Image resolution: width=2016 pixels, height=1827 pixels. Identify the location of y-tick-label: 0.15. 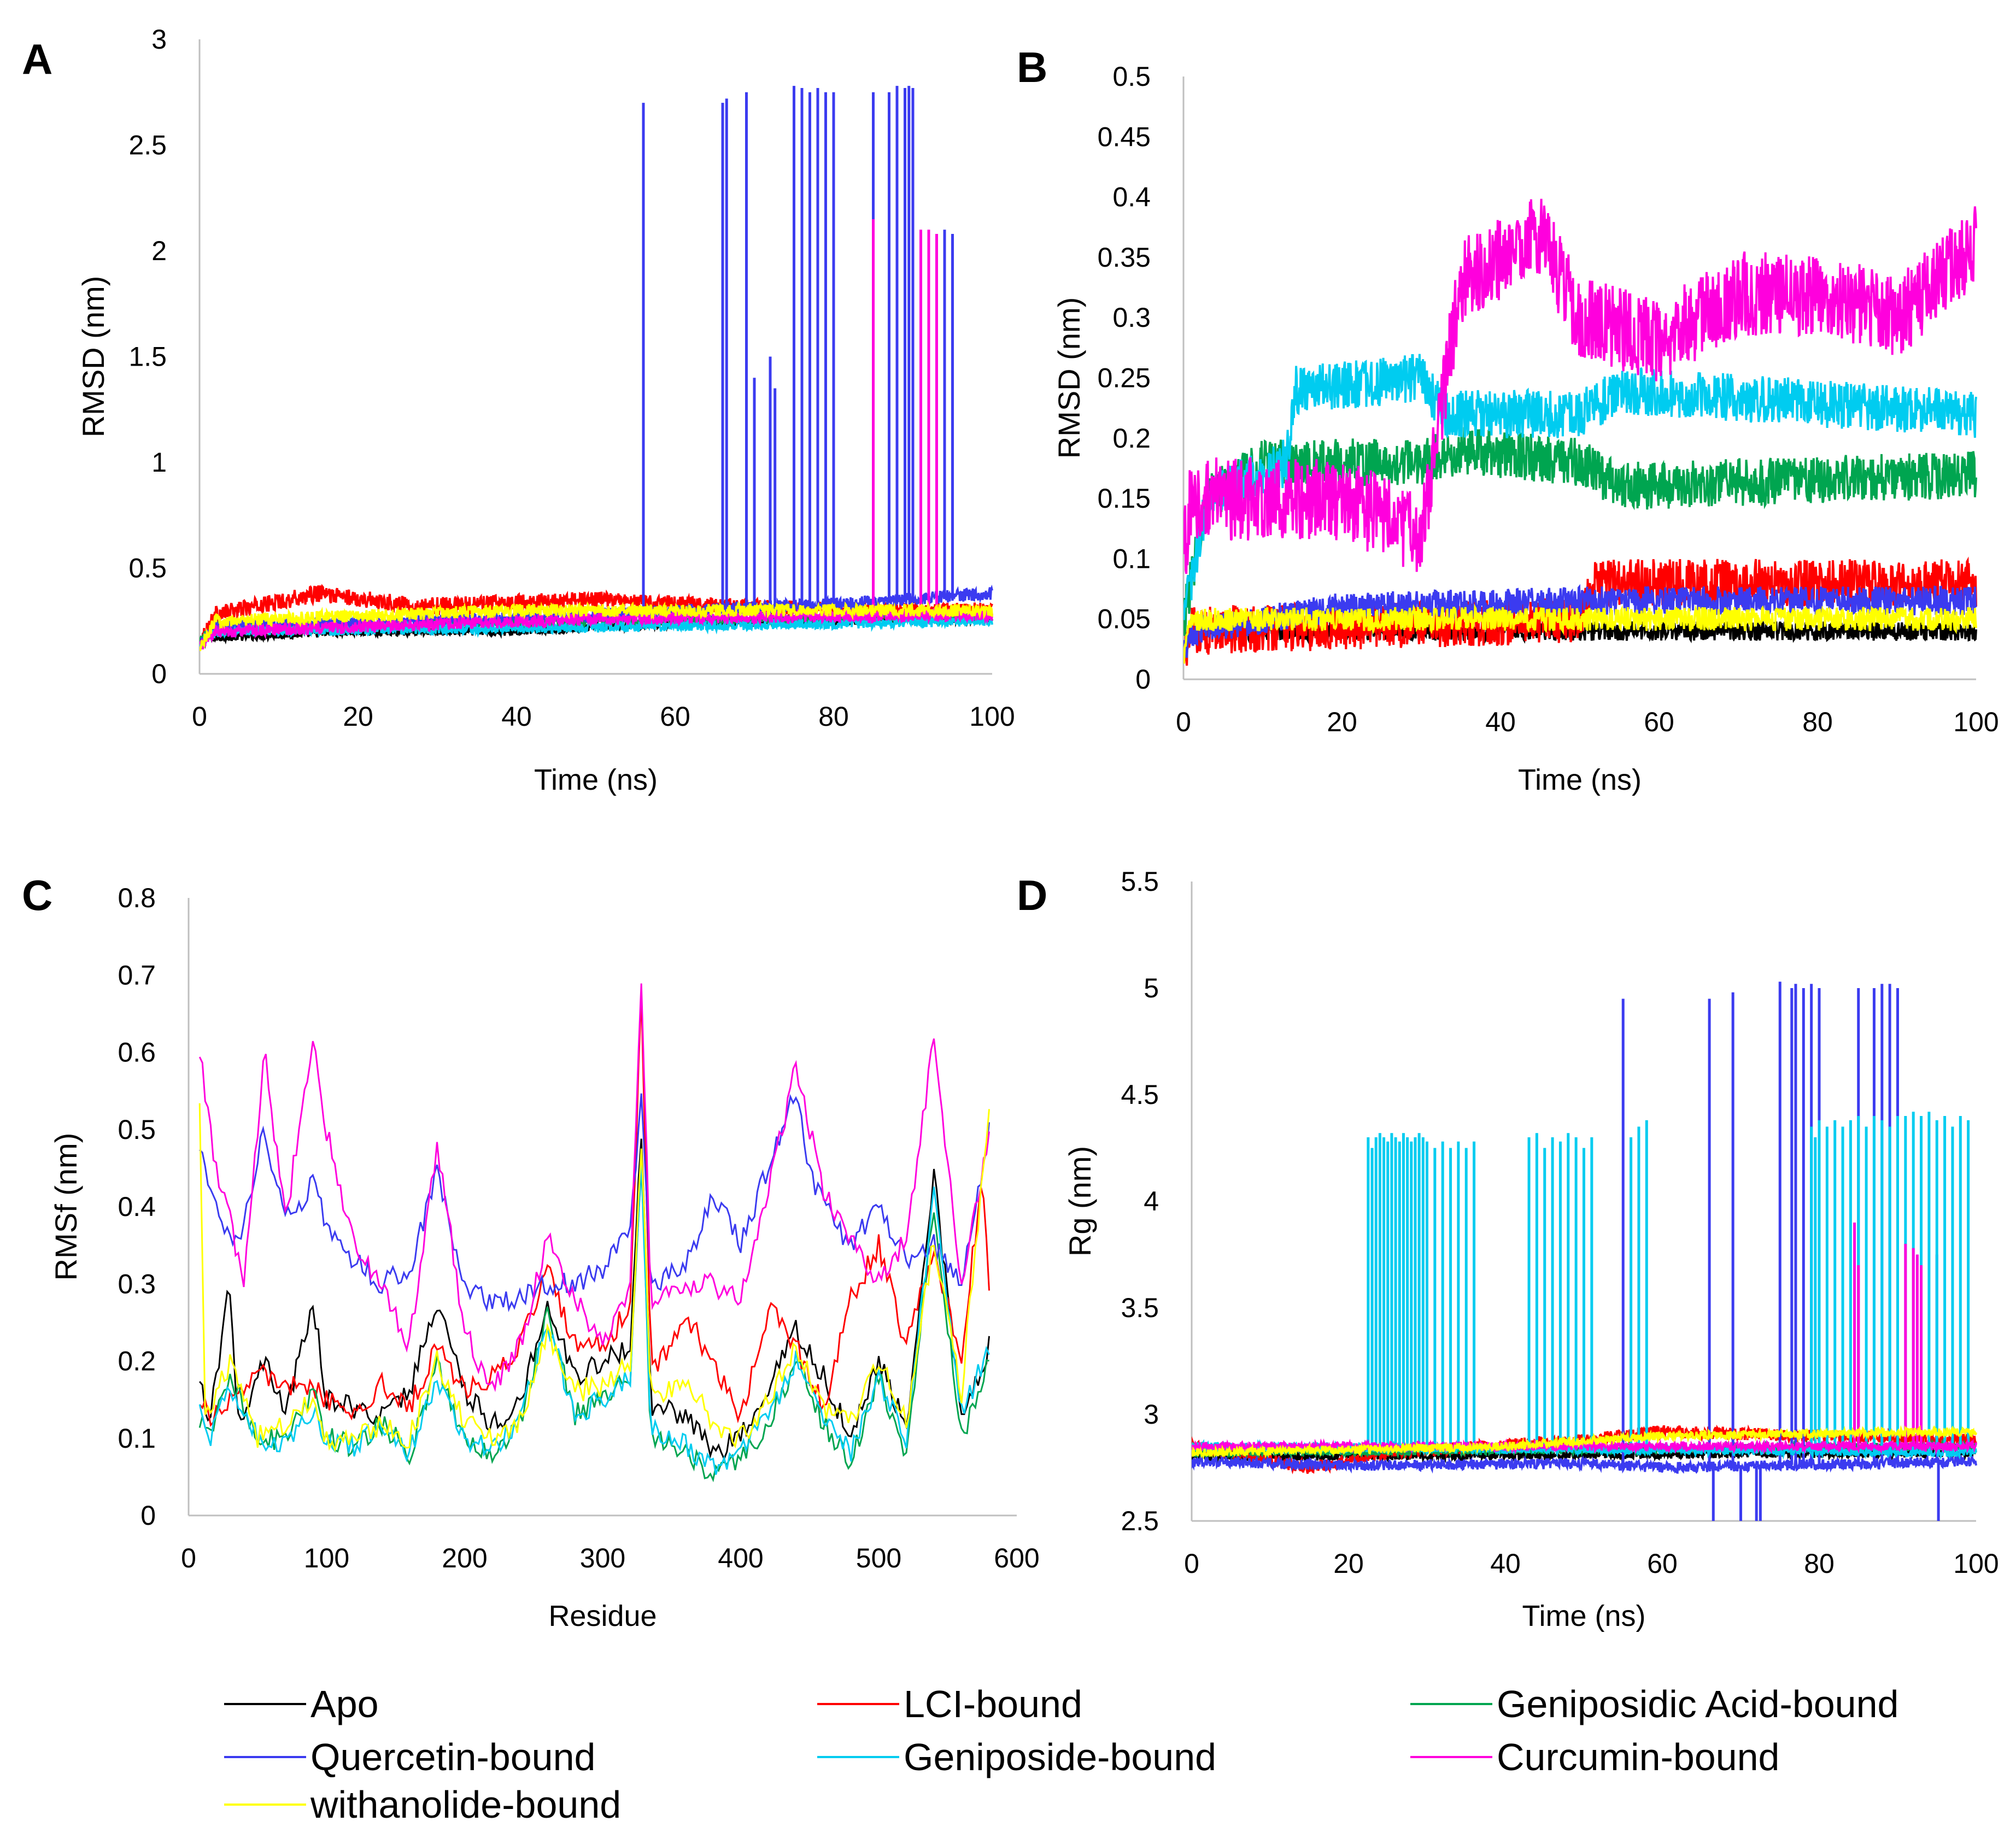
(1124, 498).